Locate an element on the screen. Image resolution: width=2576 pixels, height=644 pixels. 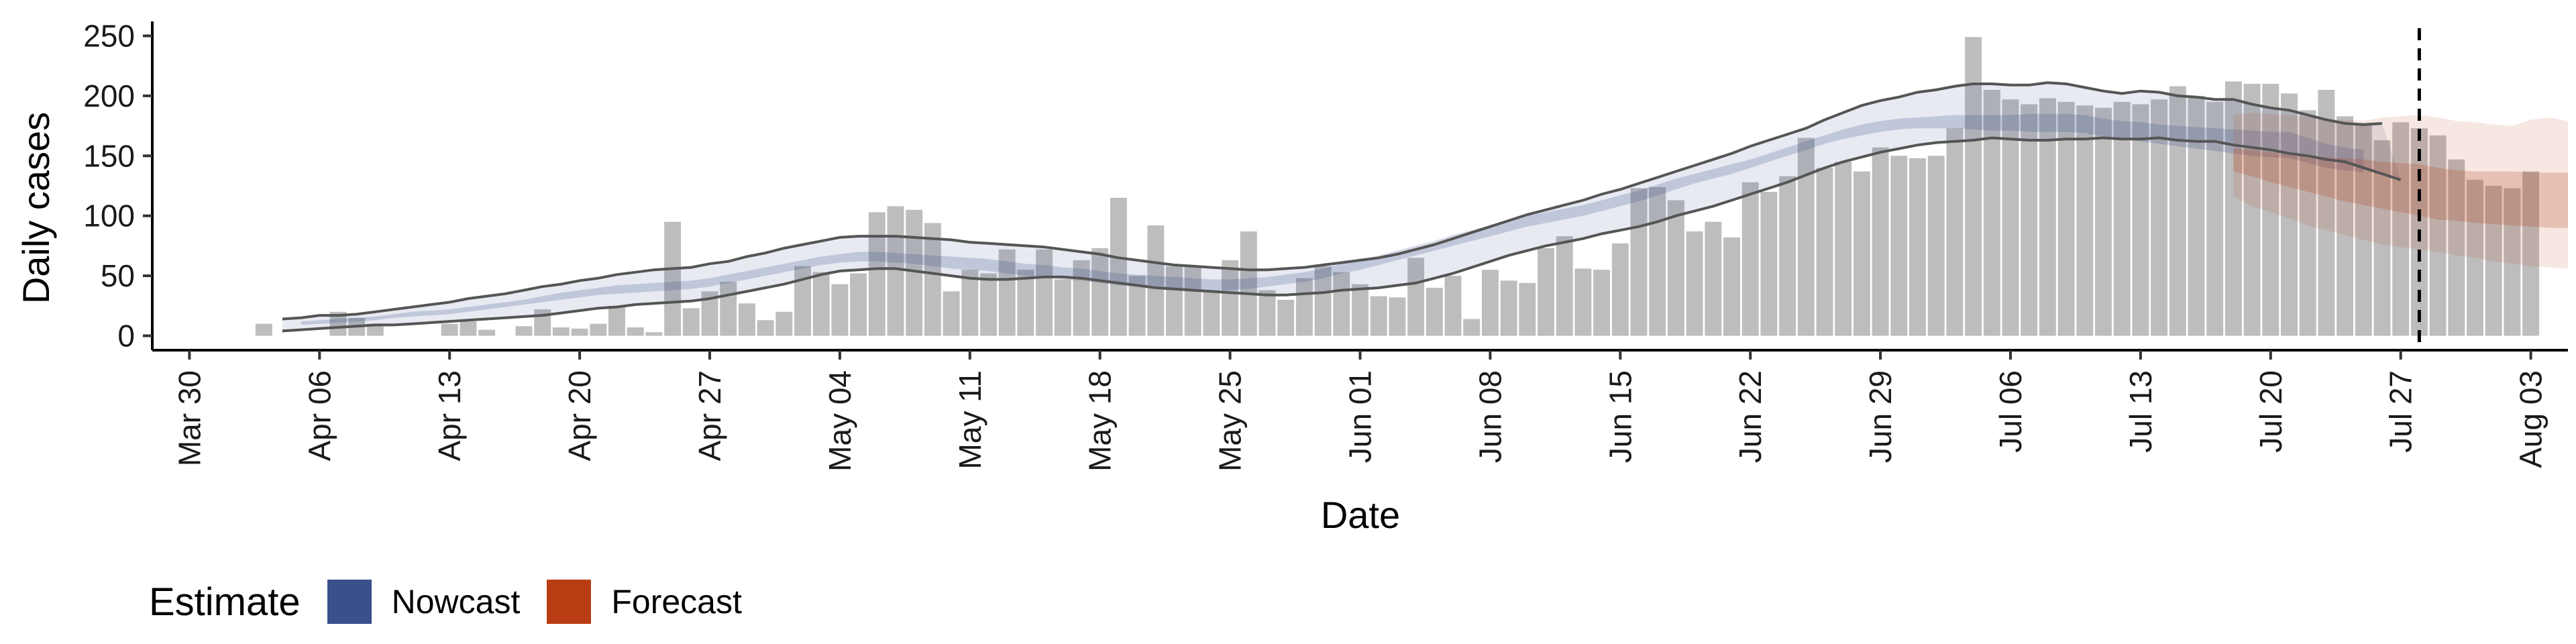
x-tick-label: Apr 27 is located at coordinates (709, 416).